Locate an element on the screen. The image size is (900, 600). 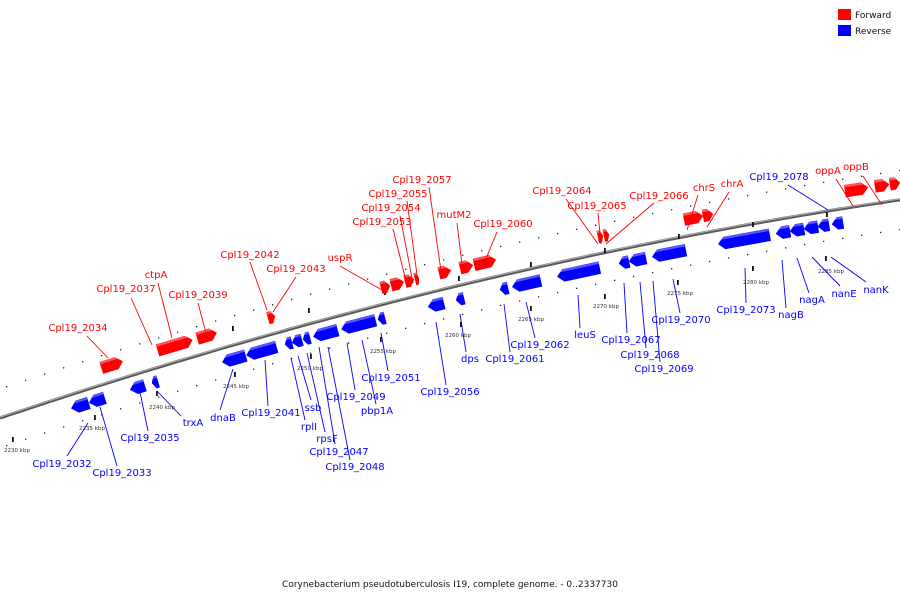
gene-label-Cpl19_2047: Cpl19_2047 is located at coordinates (339, 402).